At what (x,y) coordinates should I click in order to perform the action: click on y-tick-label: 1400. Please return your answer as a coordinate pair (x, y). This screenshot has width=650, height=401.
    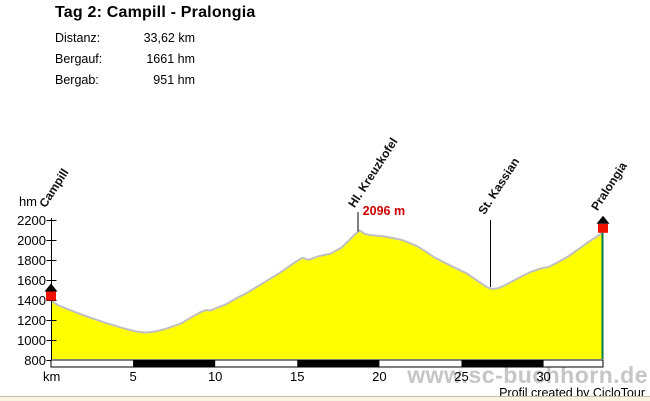
    Looking at the image, I should click on (31, 300).